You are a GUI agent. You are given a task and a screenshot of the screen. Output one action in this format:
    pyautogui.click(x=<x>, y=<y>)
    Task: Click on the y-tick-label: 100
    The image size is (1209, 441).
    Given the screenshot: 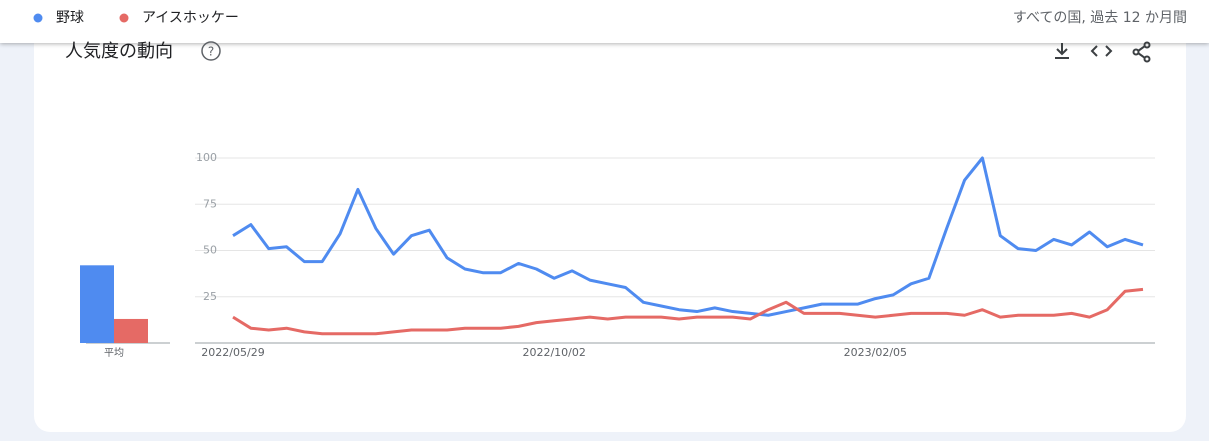 What is the action you would take?
    pyautogui.click(x=206, y=157)
    